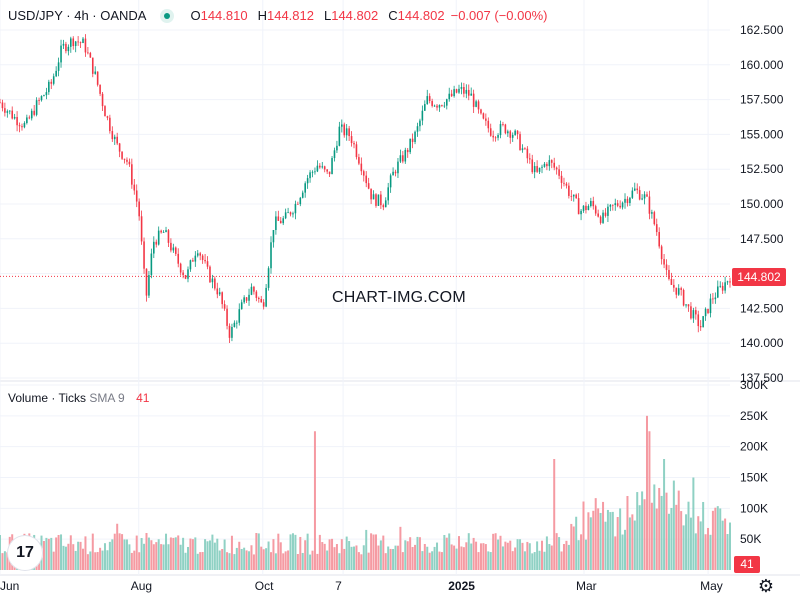 Image resolution: width=800 pixels, height=605 pixels. Describe the element at coordinates (762, 308) in the screenshot. I see `price-tick-label: 142.500` at that location.